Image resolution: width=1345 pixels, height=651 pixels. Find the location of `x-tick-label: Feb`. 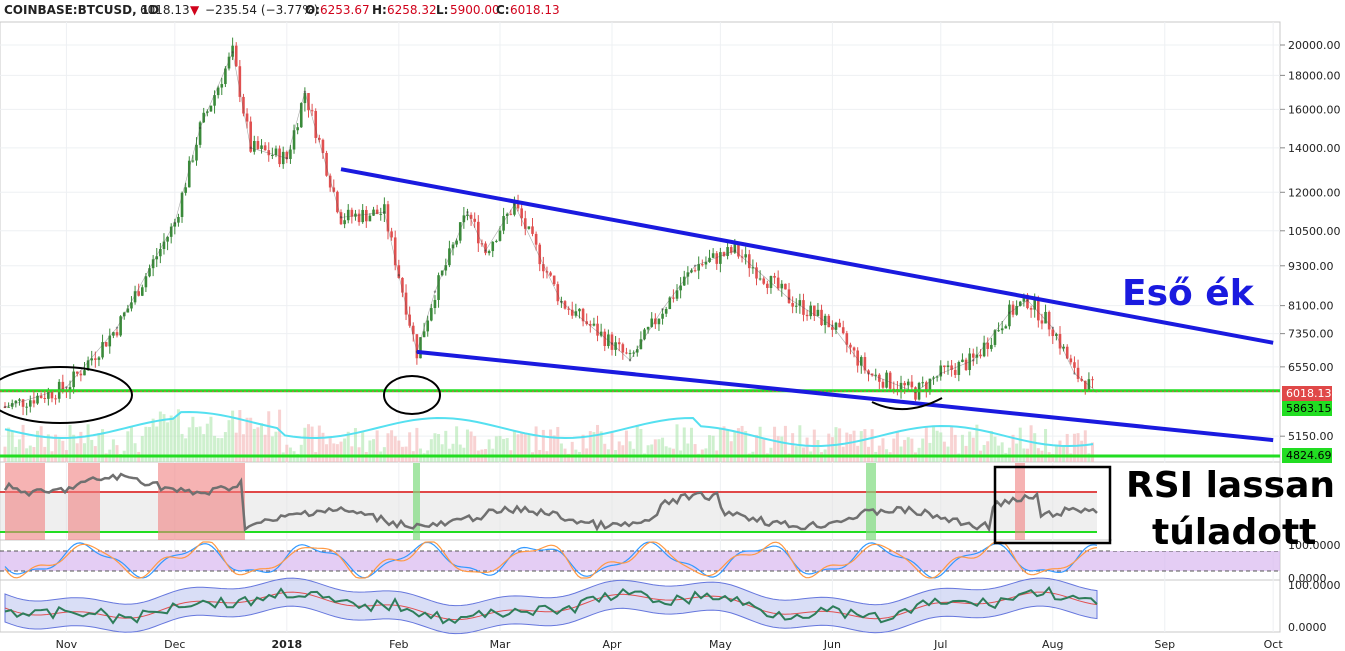

x-tick-label: Feb is located at coordinates (398, 644).